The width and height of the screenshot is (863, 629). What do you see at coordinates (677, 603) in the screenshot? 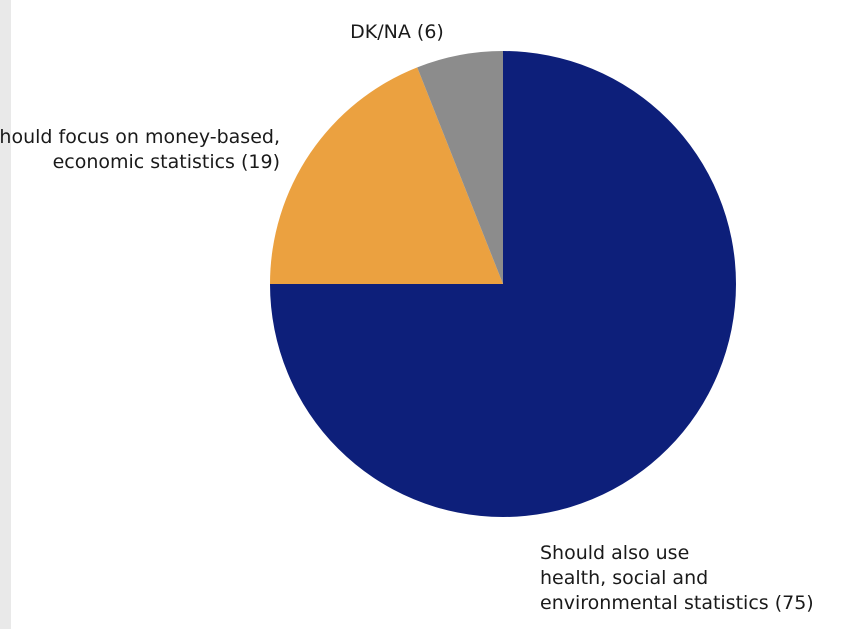
I see `slice-label-line: environmental statistics (75)` at bounding box center [677, 603].